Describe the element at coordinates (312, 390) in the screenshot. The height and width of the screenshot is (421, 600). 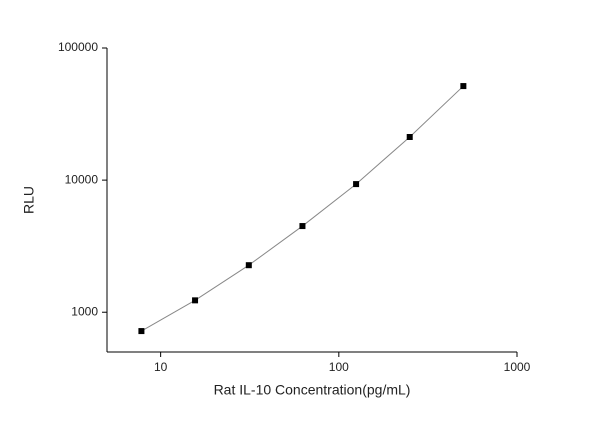
I see `x-axis-title: Rat IL-10 Concentration(pg/mL)` at that location.